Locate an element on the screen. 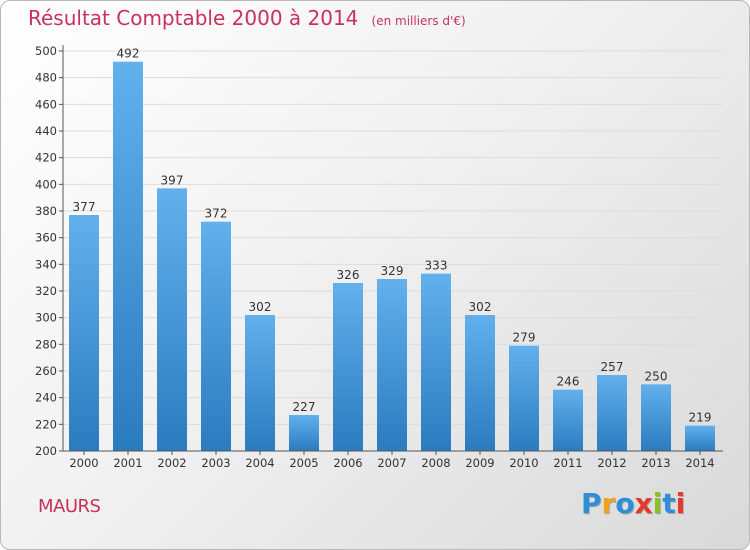 The image size is (750, 550). y-tick-label: 340 is located at coordinates (46, 264).